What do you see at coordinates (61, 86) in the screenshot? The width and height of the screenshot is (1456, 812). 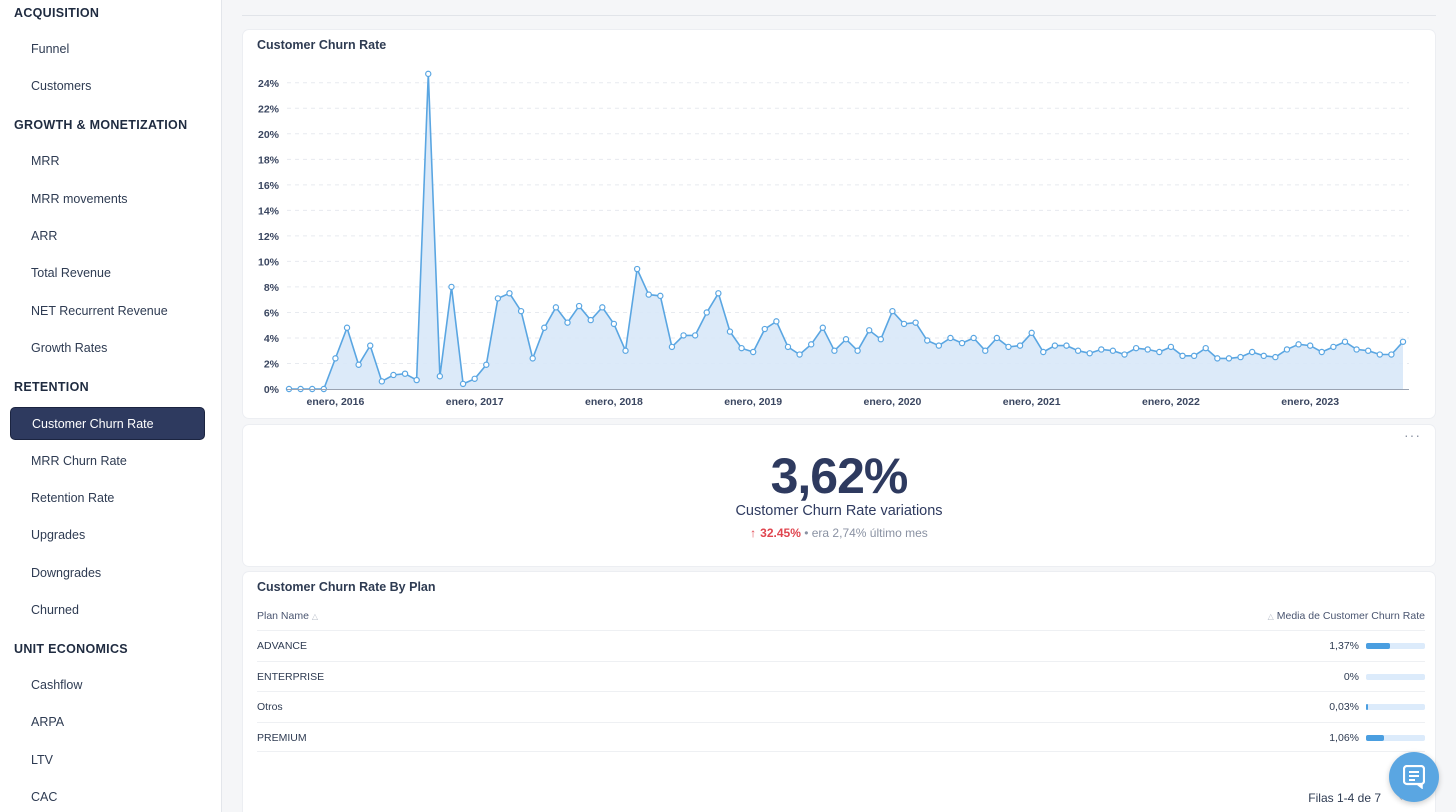 I see `sidebar-item-customers: Customers` at bounding box center [61, 86].